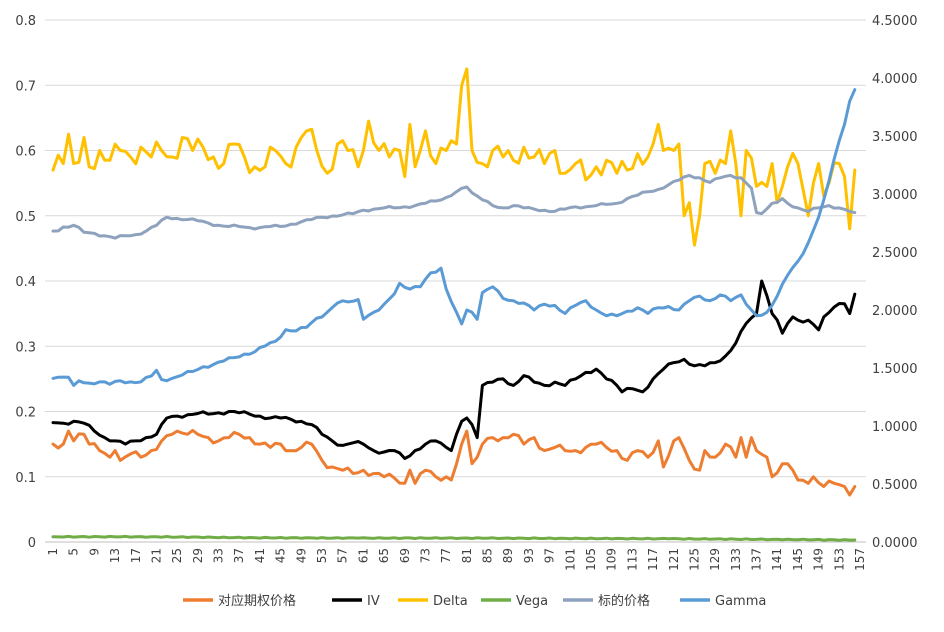  What do you see at coordinates (25, 21) in the screenshot?
I see `y-left-tick-label: 0.8` at bounding box center [25, 21].